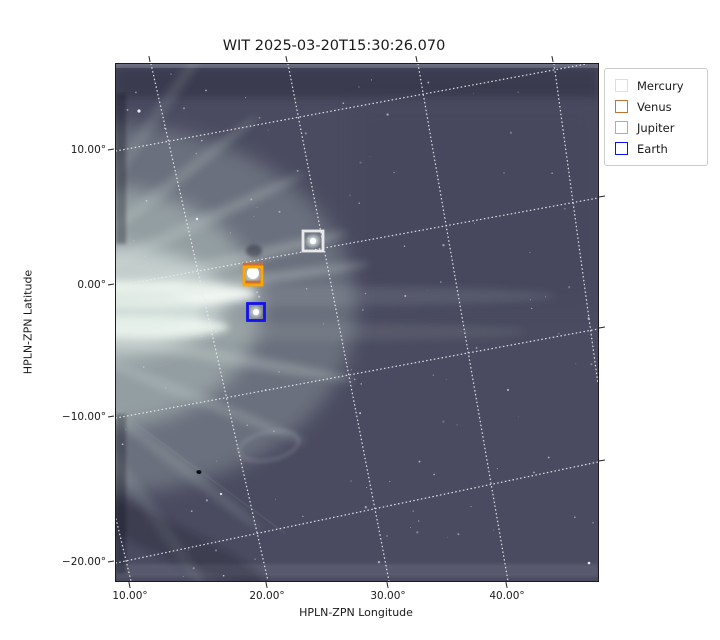 The height and width of the screenshot is (640, 720). Describe the element at coordinates (254, 251) in the screenshot. I see `dark-smudge` at that location.